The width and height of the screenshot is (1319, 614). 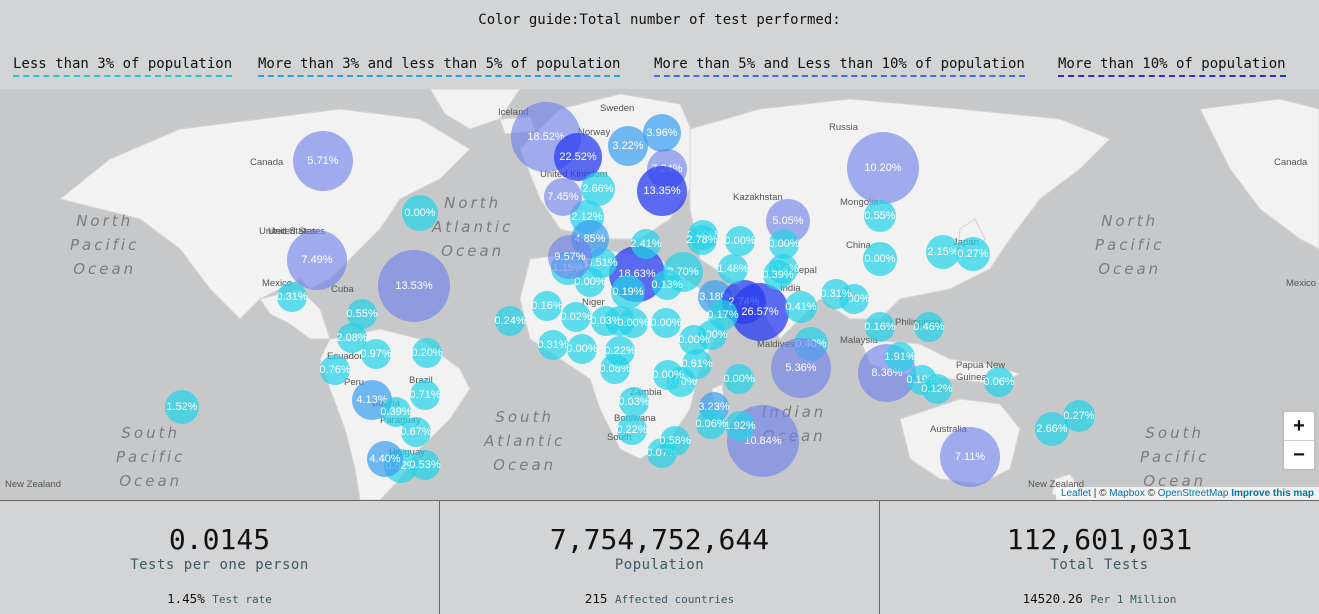 What do you see at coordinates (563, 197) in the screenshot?
I see `country-bubble: 7.45%` at bounding box center [563, 197].